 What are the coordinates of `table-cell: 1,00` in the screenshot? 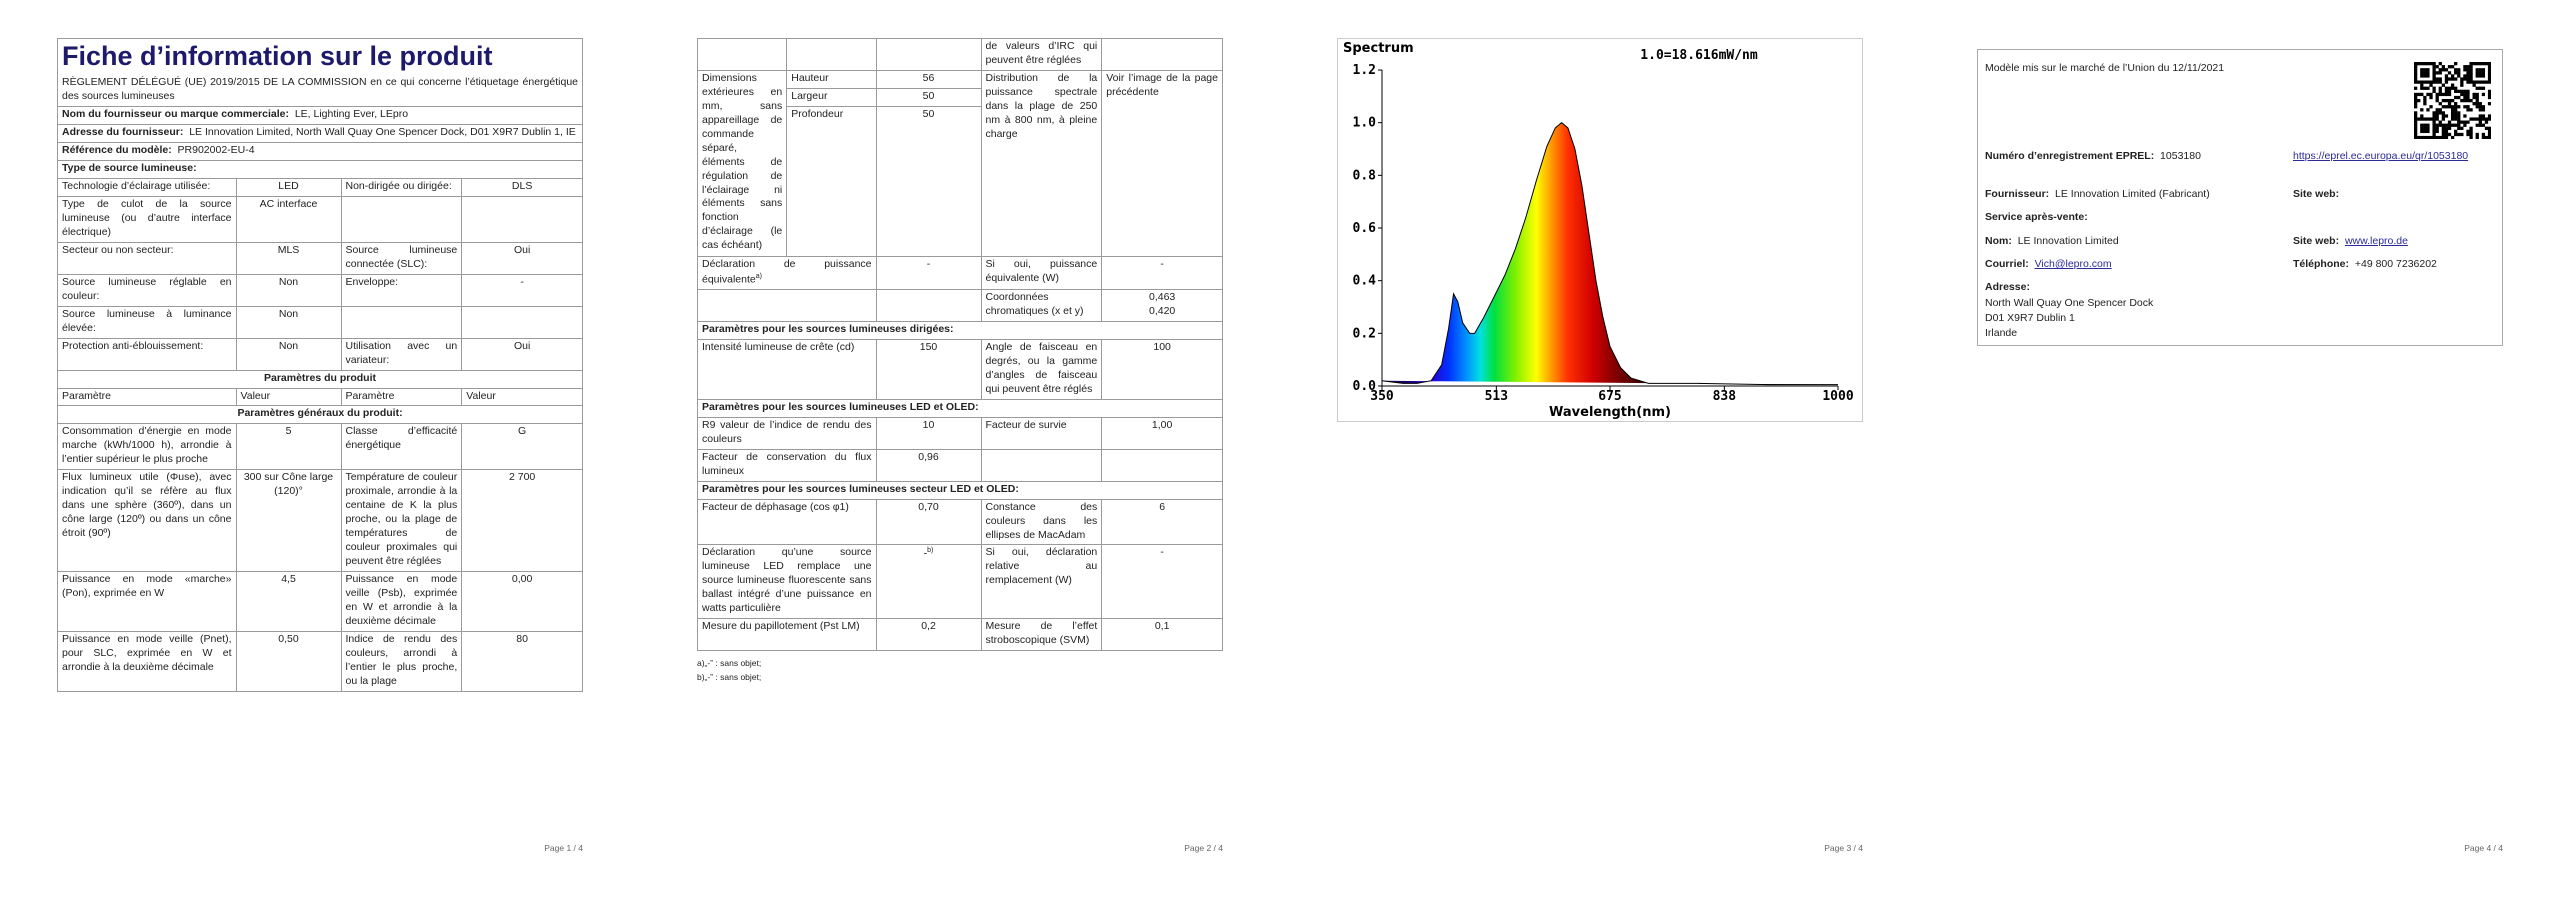 It's located at (1162, 433).